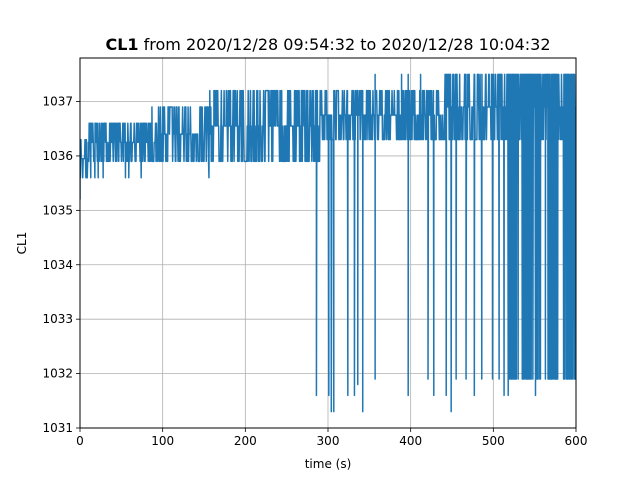 The height and width of the screenshot is (480, 640). I want to click on x-tick-label: 300, so click(328, 441).